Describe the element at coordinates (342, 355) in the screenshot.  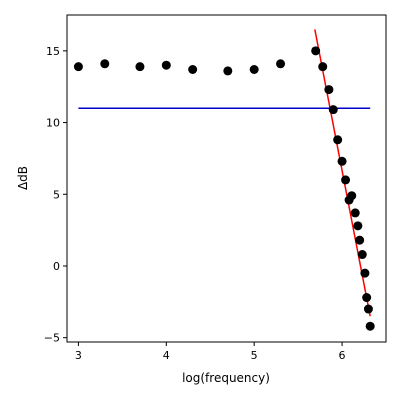
I see `x-tick-label: 6` at that location.